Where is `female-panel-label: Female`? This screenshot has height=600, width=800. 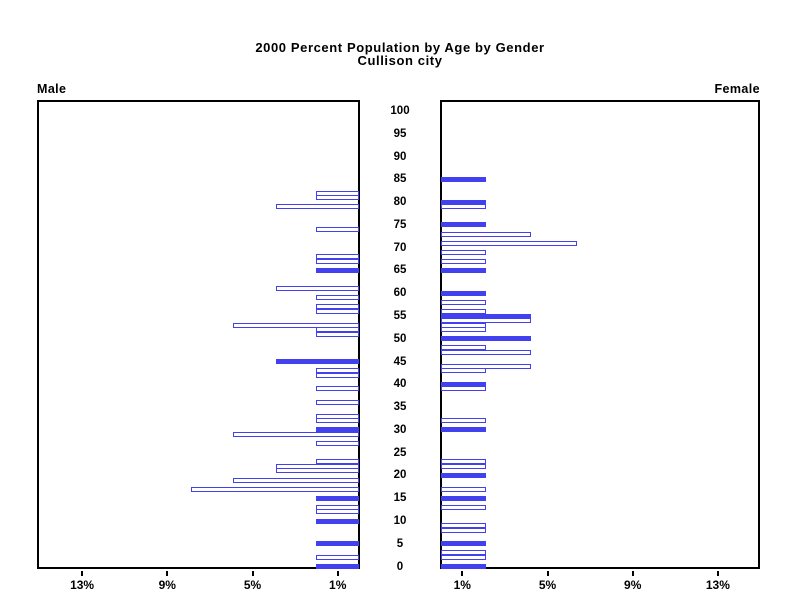
female-panel-label: Female is located at coordinates (737, 89).